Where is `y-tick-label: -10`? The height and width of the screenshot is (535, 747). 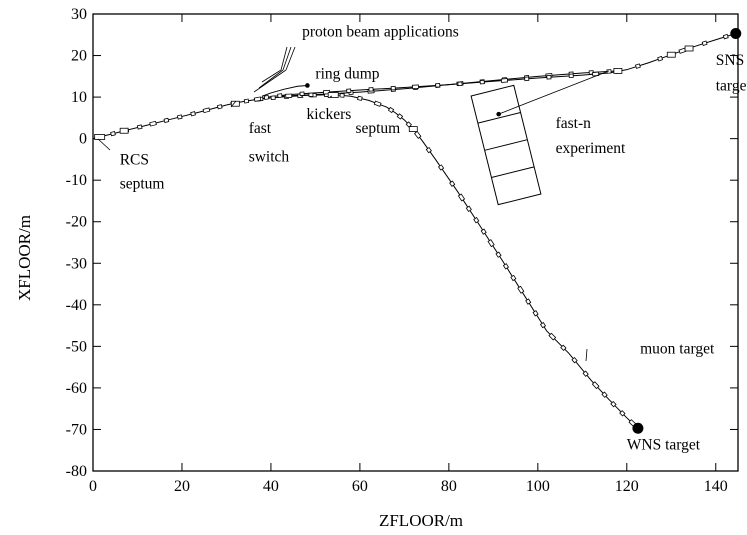 y-tick-label: -10 is located at coordinates (76, 180).